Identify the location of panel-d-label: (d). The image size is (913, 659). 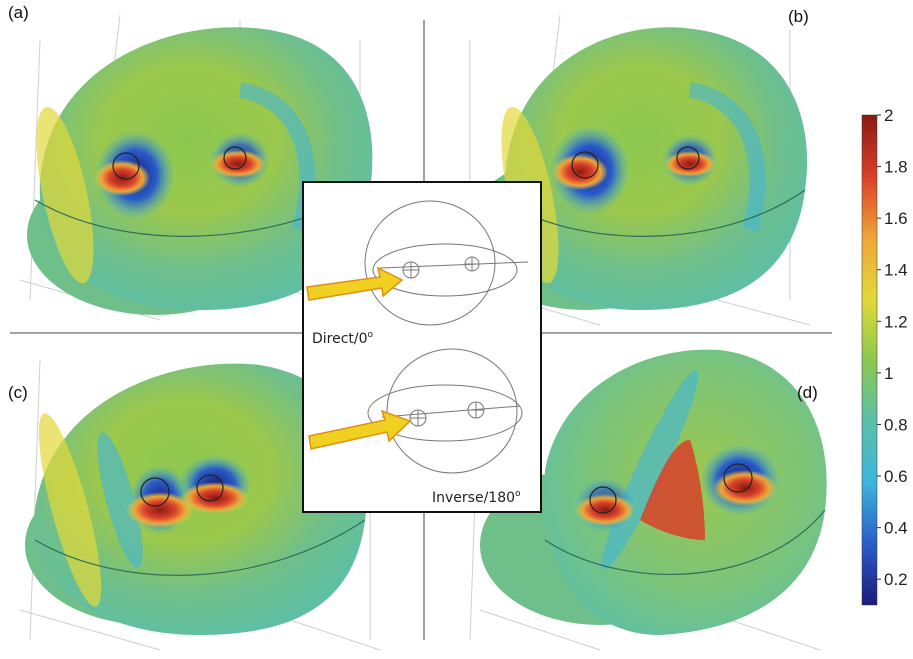
(807, 392).